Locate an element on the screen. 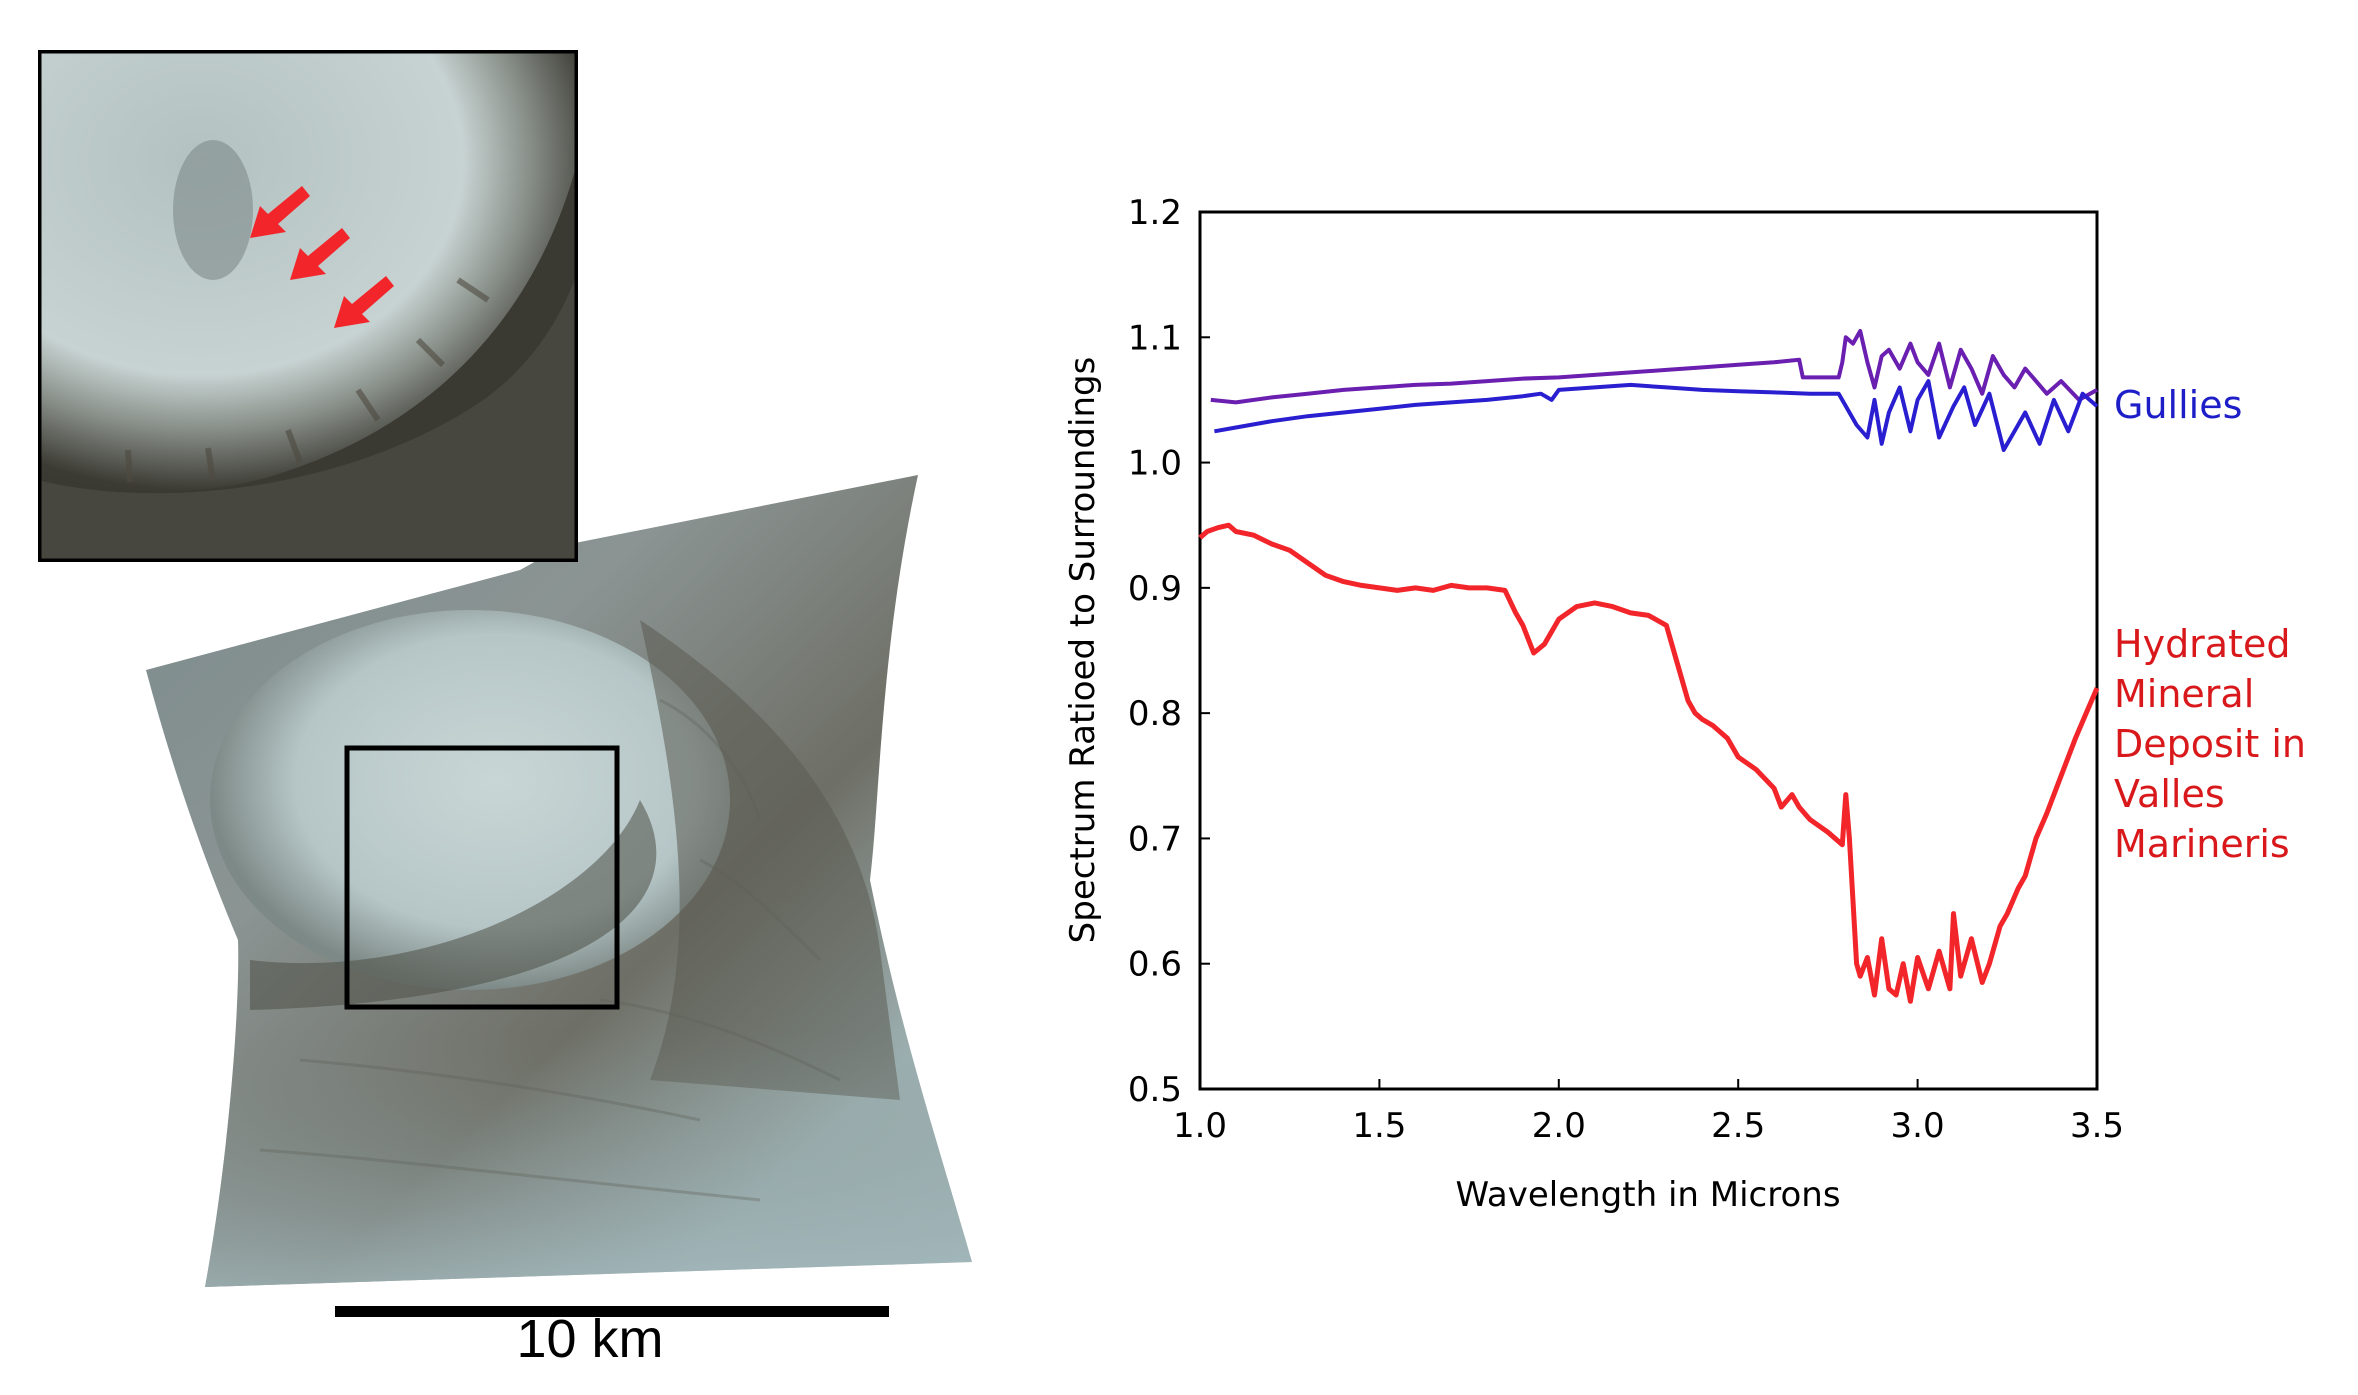 This screenshot has height=1395, width=2358. y-ticks: 0.5 0.6 0.7 0.8 0.9 1.0 1.1 1.2 is located at coordinates (1169, 651).